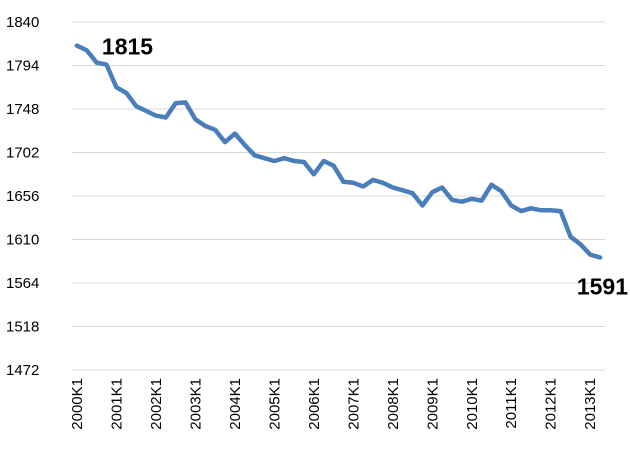 This screenshot has width=630, height=458. What do you see at coordinates (235, 404) in the screenshot?
I see `x-tick-label: 2004K1` at bounding box center [235, 404].